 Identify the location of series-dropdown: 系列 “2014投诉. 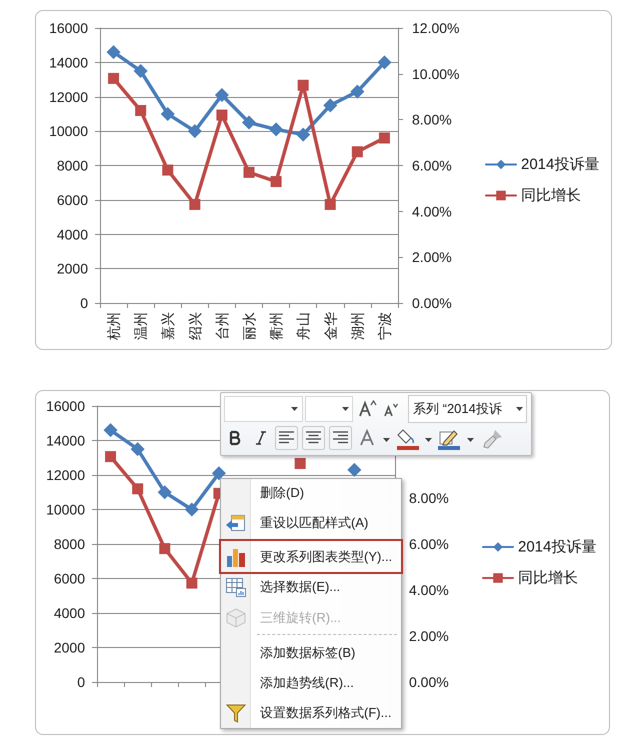
(467, 409).